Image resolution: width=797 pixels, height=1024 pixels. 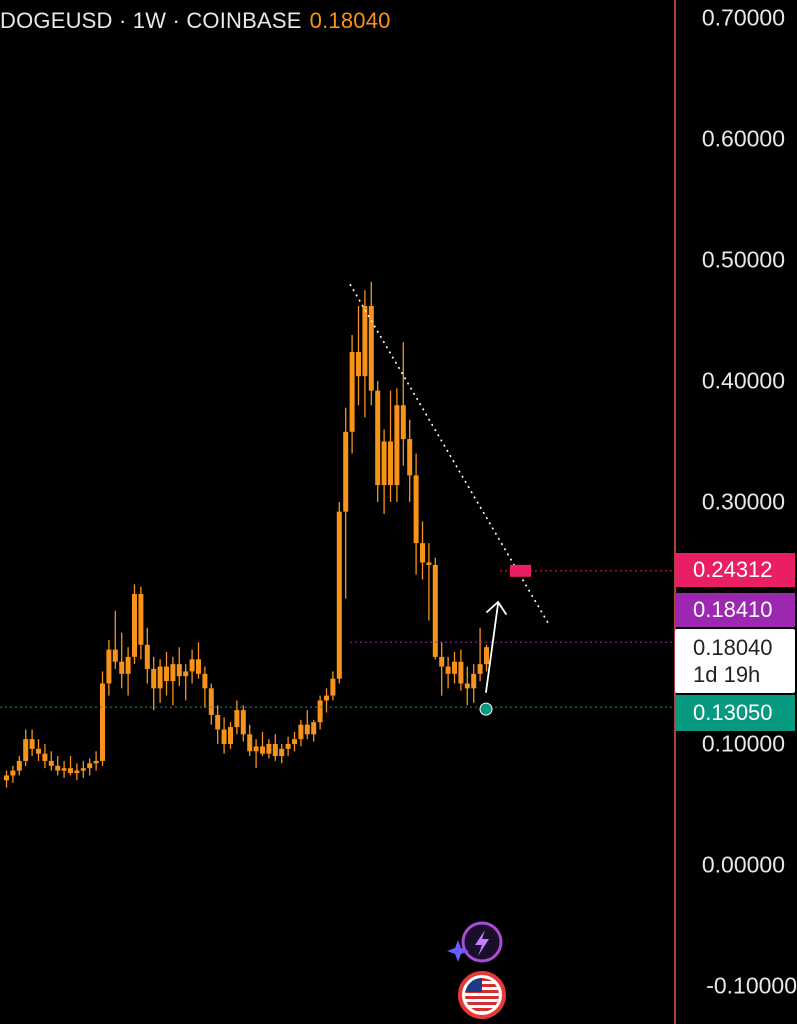 What do you see at coordinates (151, 20) in the screenshot?
I see `symbol-label: DOGEUSD · 1W · COINBASE` at bounding box center [151, 20].